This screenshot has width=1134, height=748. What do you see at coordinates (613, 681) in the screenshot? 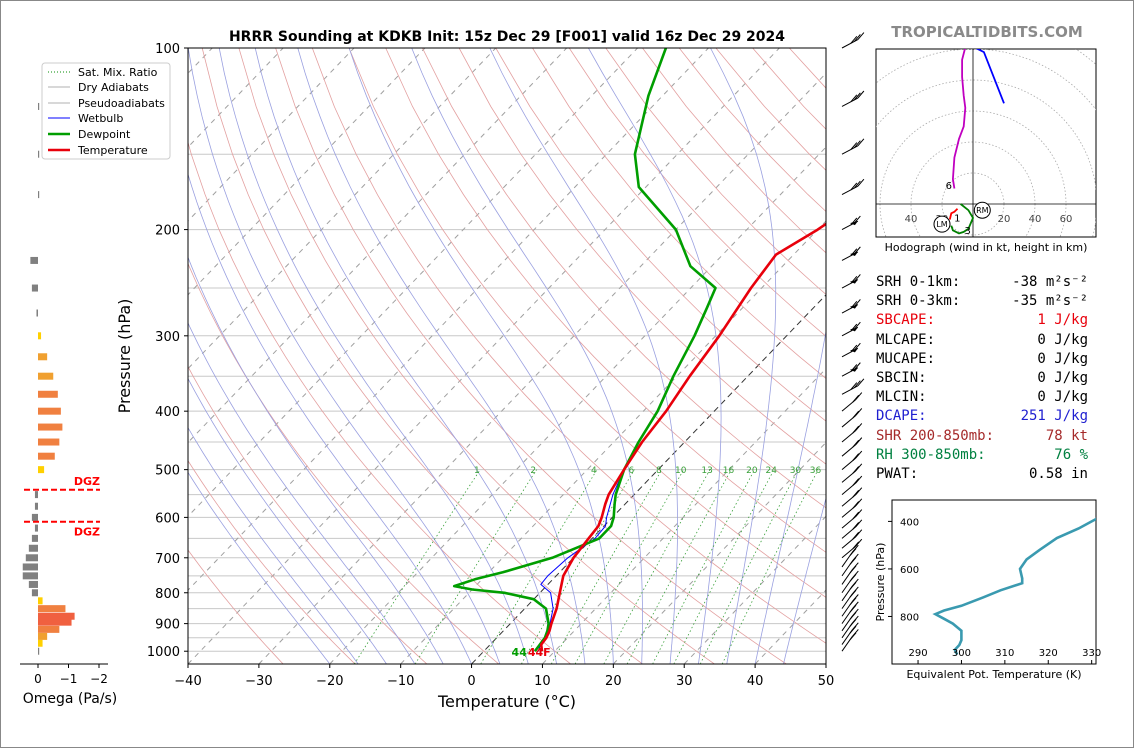
I see `x-tick-label: 20` at bounding box center [613, 681].